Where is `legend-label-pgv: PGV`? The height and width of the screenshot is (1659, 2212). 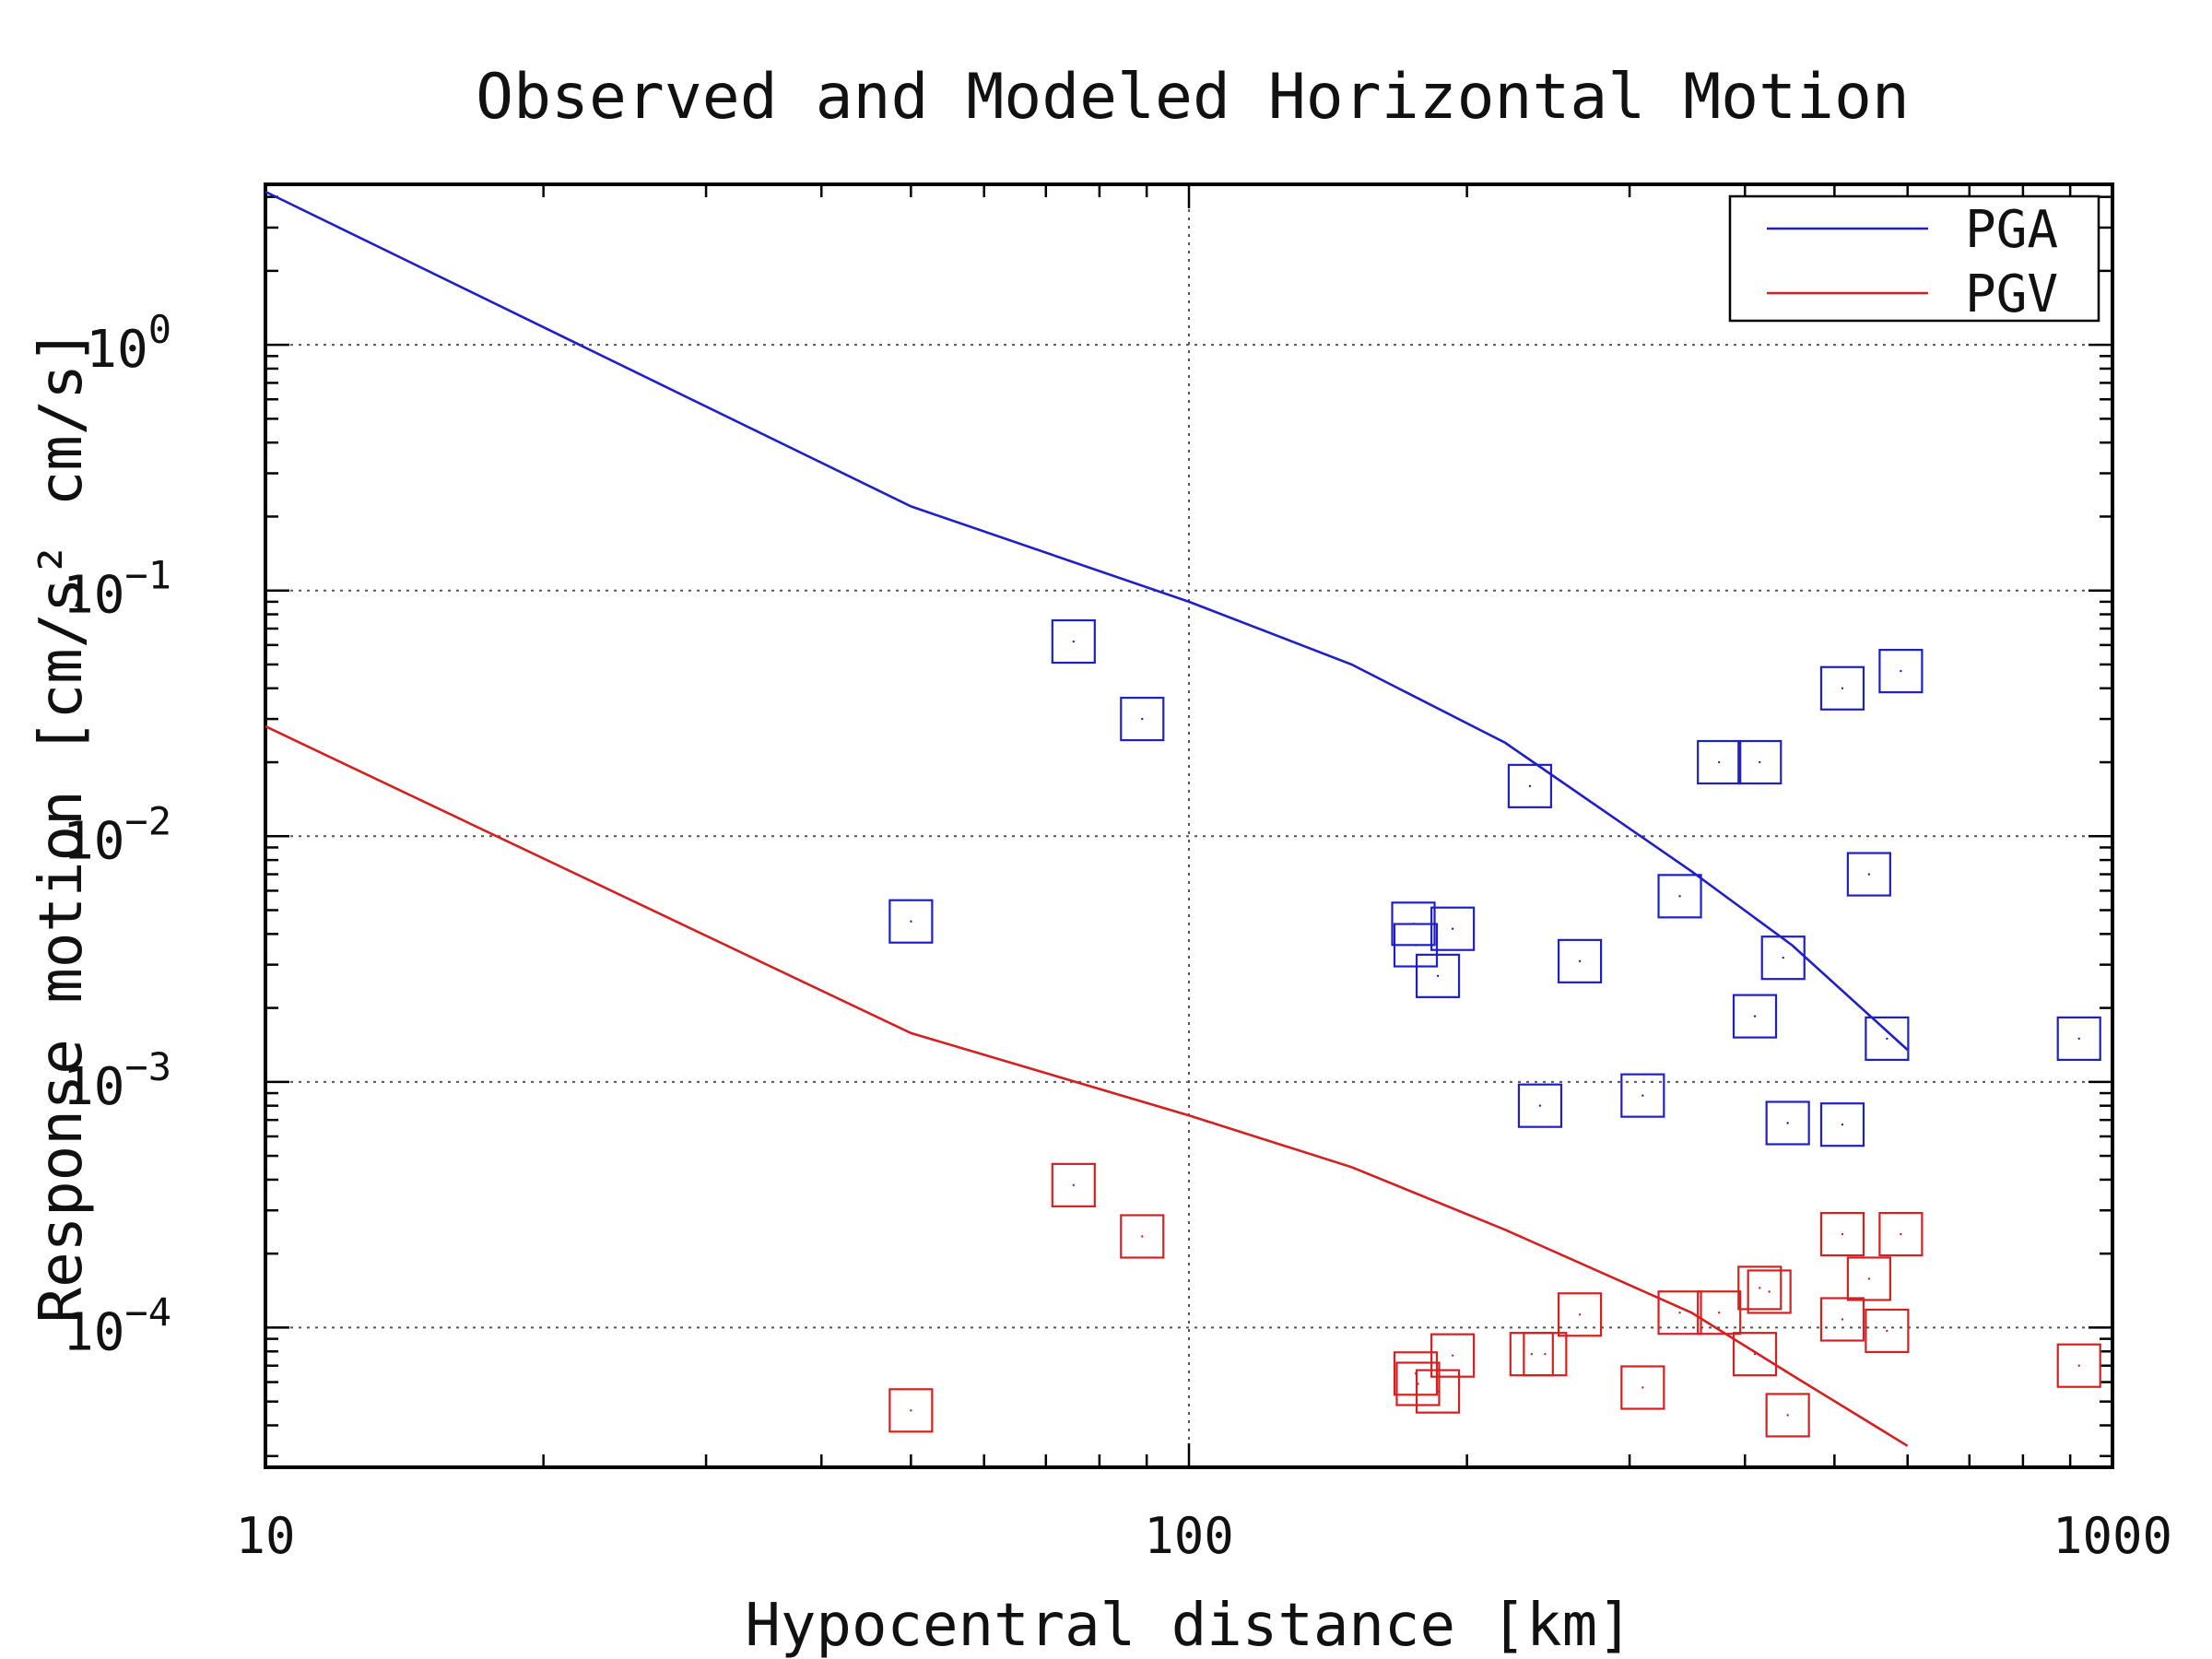
legend-label-pgv: PGV is located at coordinates (2011, 294).